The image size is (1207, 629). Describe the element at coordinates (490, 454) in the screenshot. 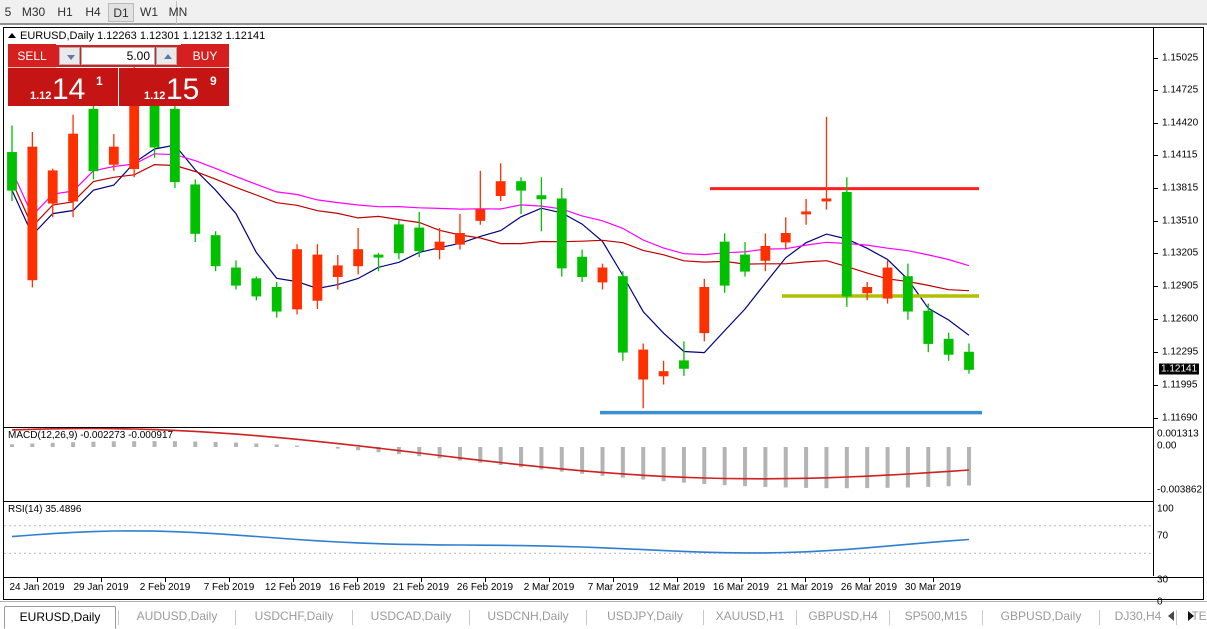

I see `macd-signal-line` at that location.